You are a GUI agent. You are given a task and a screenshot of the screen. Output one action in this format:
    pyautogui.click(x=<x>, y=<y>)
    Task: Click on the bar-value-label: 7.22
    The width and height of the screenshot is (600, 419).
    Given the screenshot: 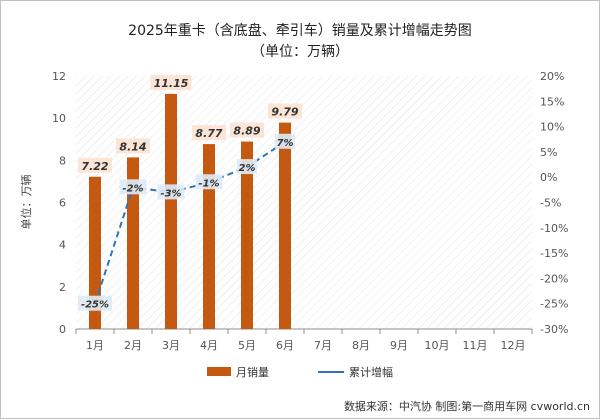 What is the action you would take?
    pyautogui.click(x=94, y=166)
    